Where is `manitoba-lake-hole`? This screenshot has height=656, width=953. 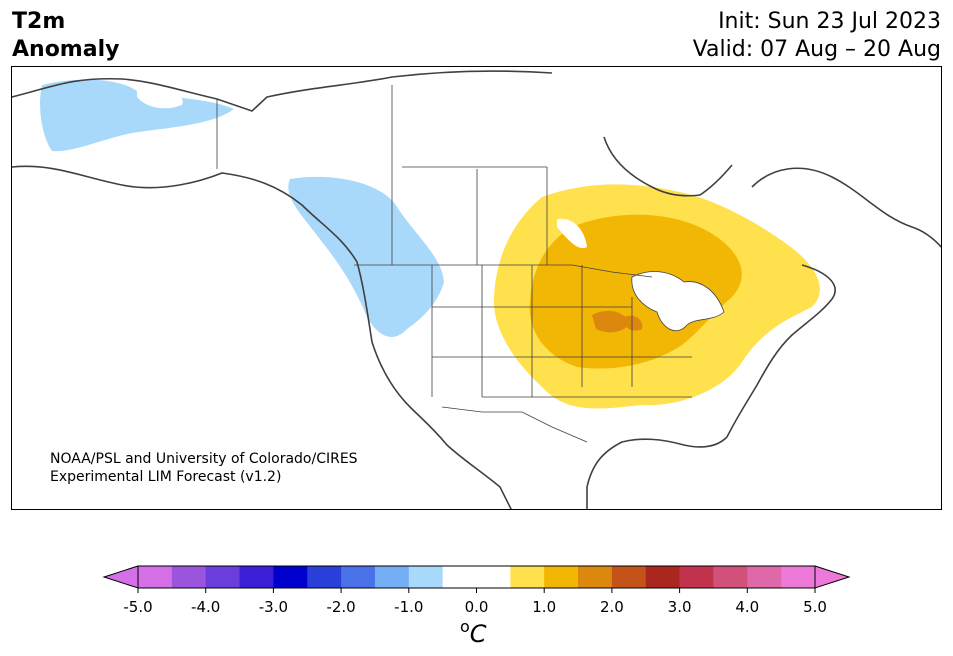
manitoba-lake-hole is located at coordinates (572, 233).